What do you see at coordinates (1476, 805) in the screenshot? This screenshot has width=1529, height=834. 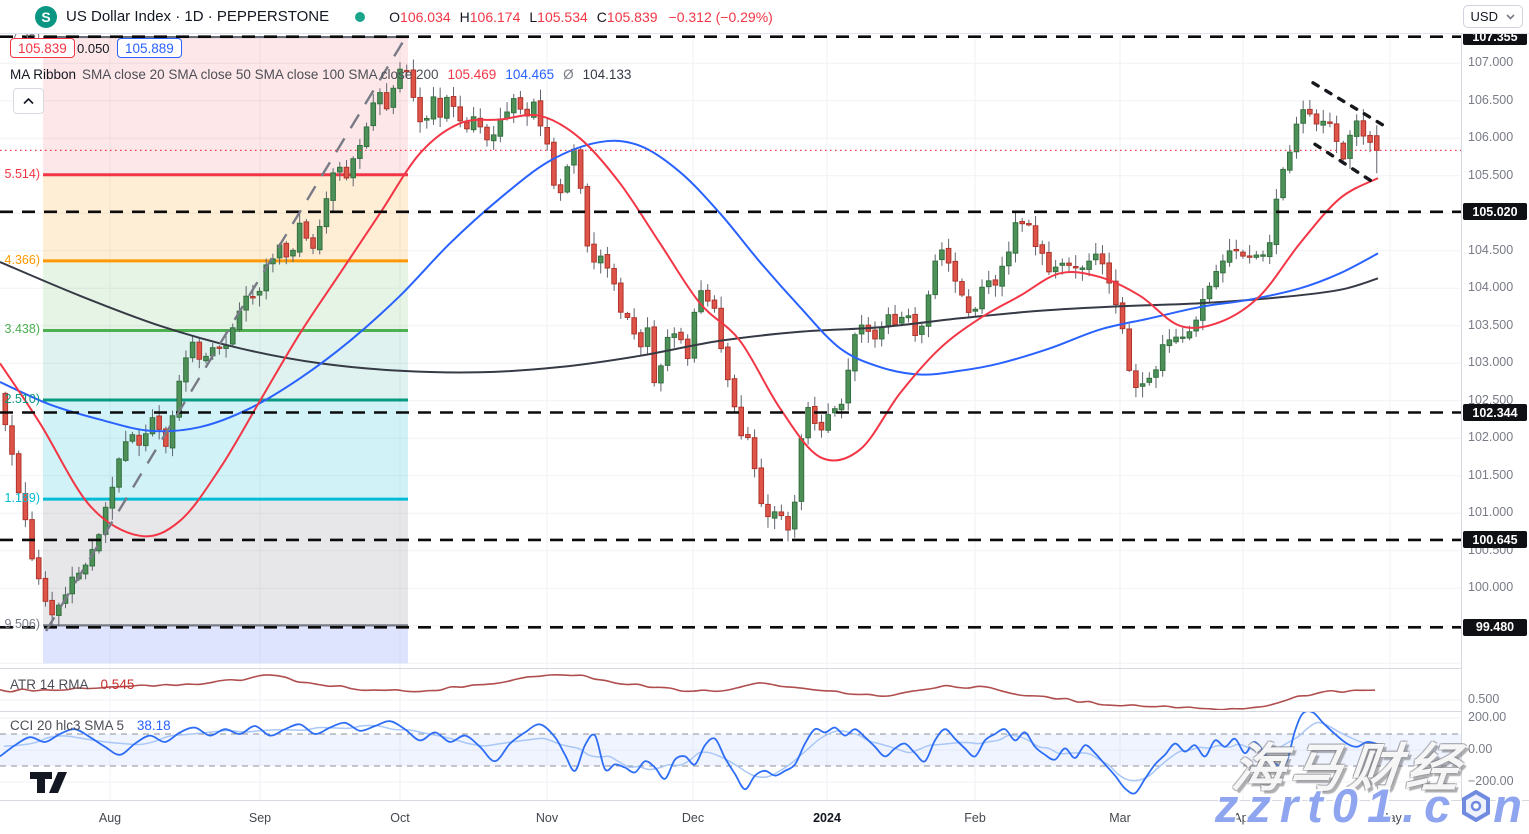 I see `hexagon-icon` at bounding box center [1476, 805].